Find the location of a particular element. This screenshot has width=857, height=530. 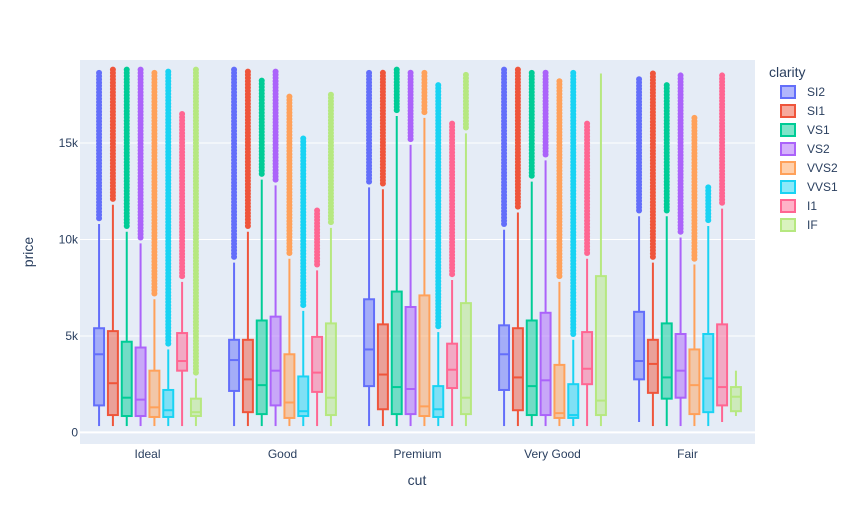

legend-label: VS2 is located at coordinates (818, 149).